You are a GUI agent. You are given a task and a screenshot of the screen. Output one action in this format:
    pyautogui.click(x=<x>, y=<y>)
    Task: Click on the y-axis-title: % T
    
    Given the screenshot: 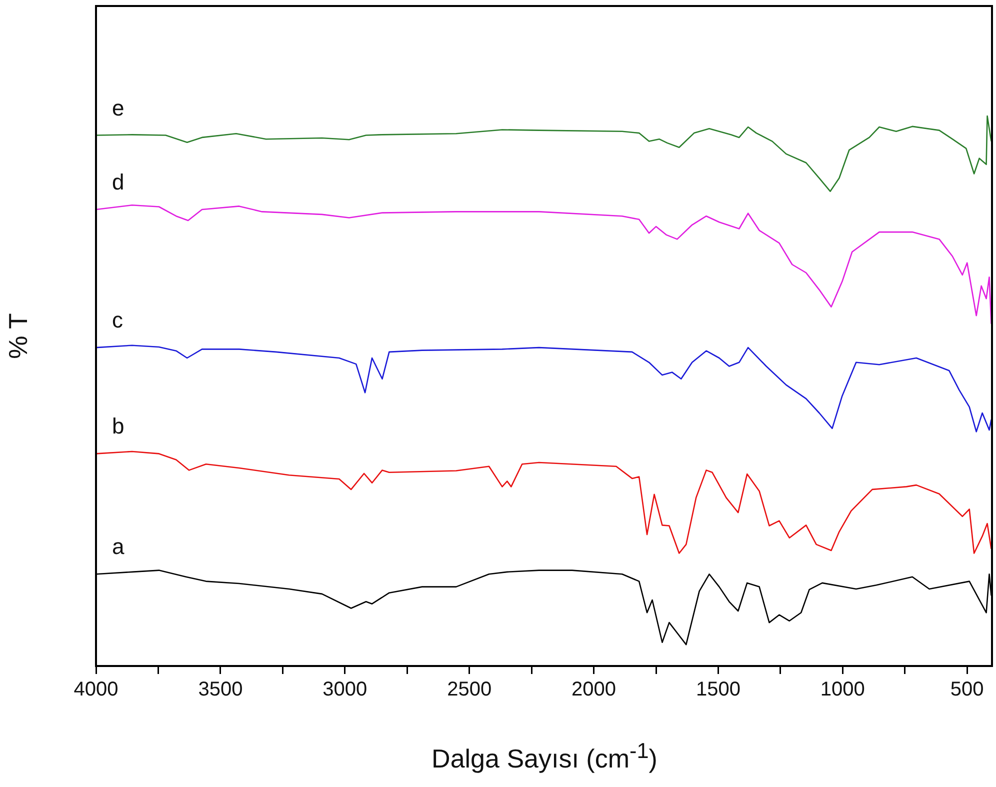 What is the action you would take?
    pyautogui.click(x=17, y=336)
    